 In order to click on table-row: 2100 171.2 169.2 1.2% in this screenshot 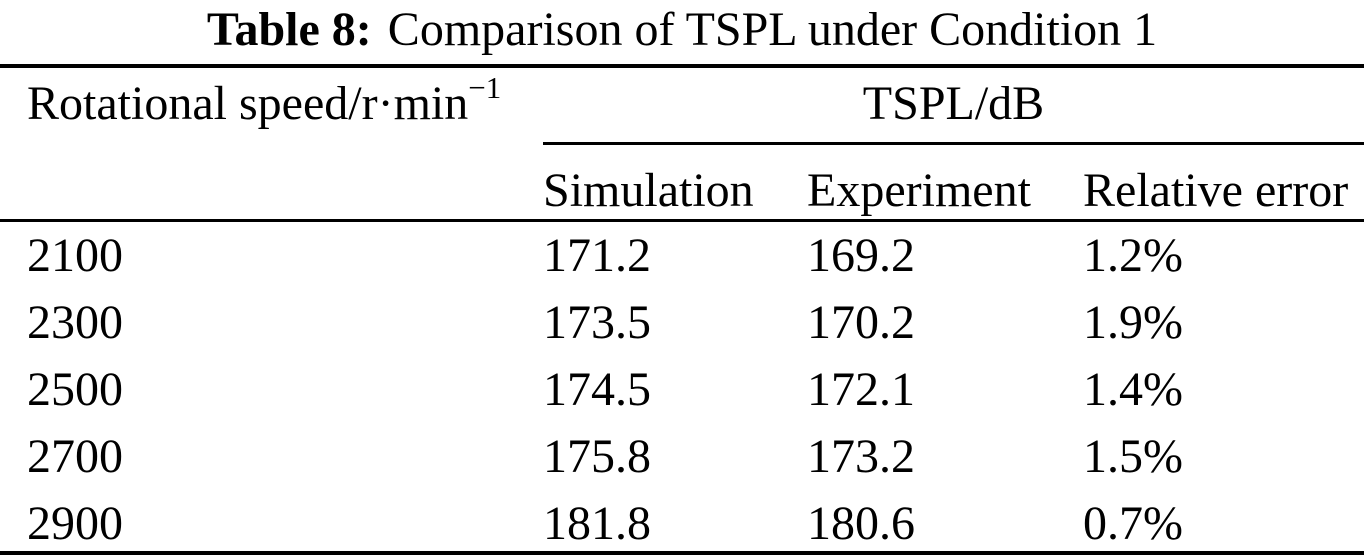, I will do `click(682, 256)`.